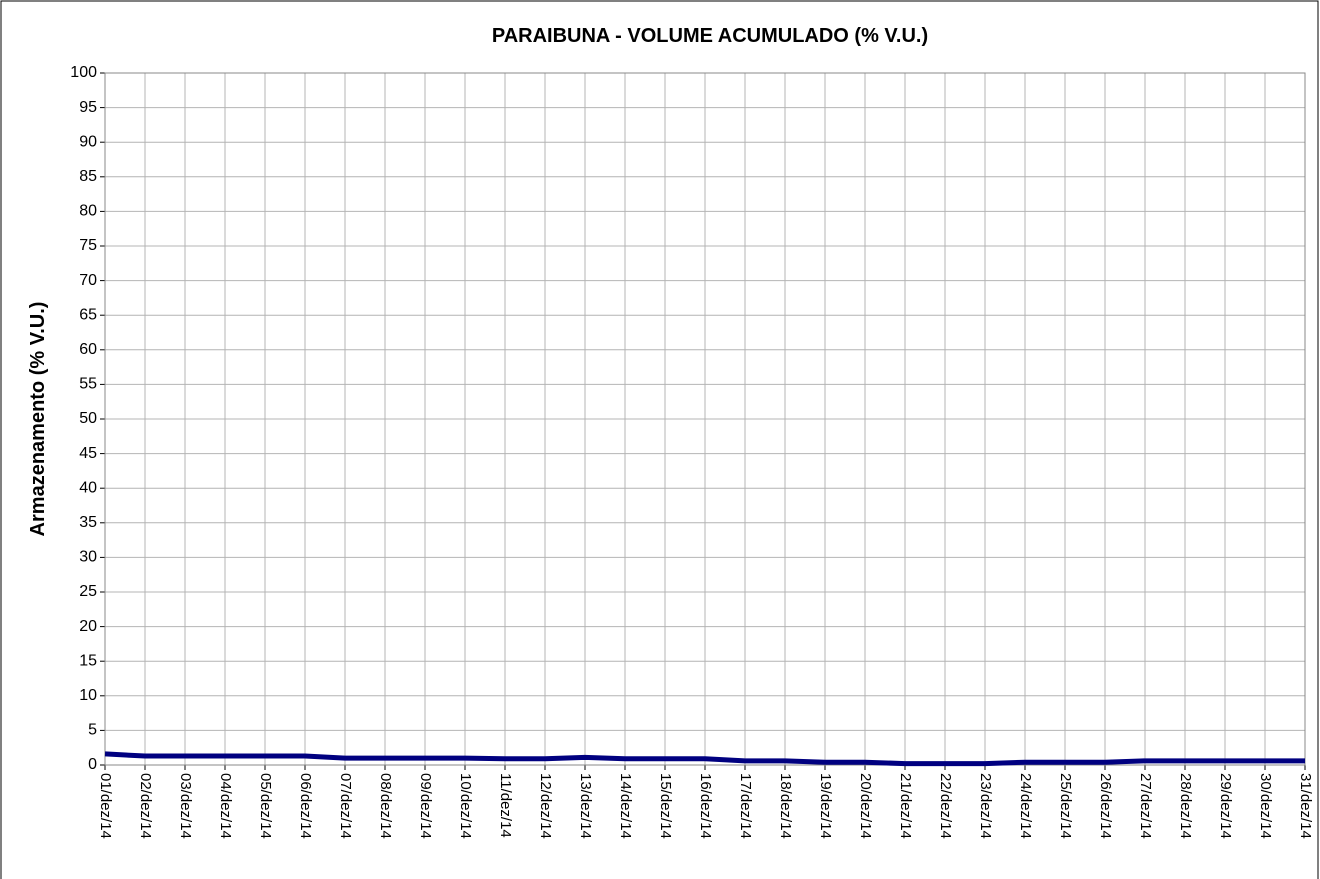 The height and width of the screenshot is (879, 1320). What do you see at coordinates (1305, 806) in the screenshot?
I see `x-tick-label: 31/dez/14` at bounding box center [1305, 806].